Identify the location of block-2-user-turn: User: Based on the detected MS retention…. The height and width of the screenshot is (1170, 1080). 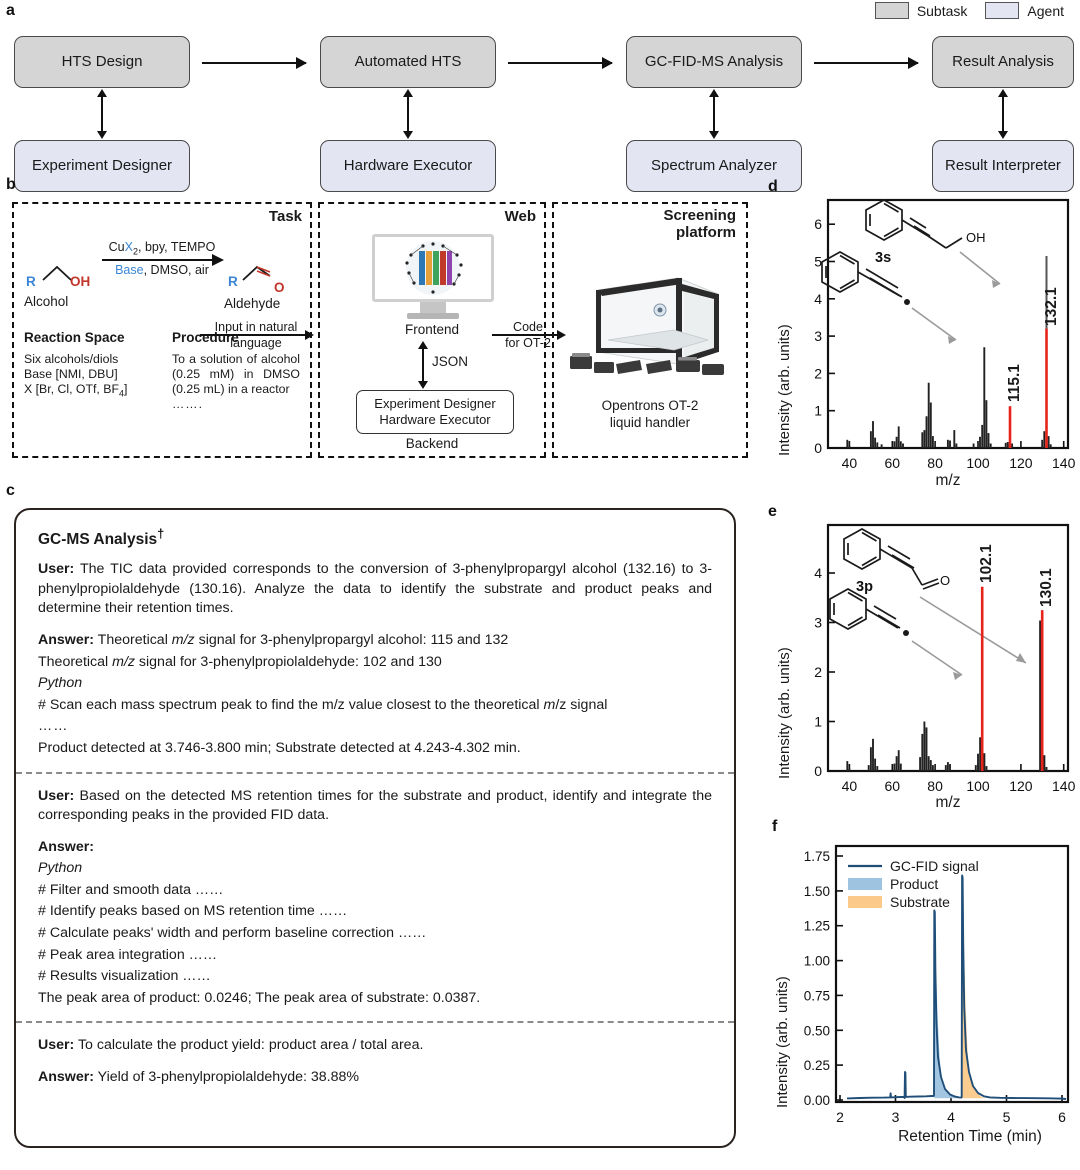
(375, 806).